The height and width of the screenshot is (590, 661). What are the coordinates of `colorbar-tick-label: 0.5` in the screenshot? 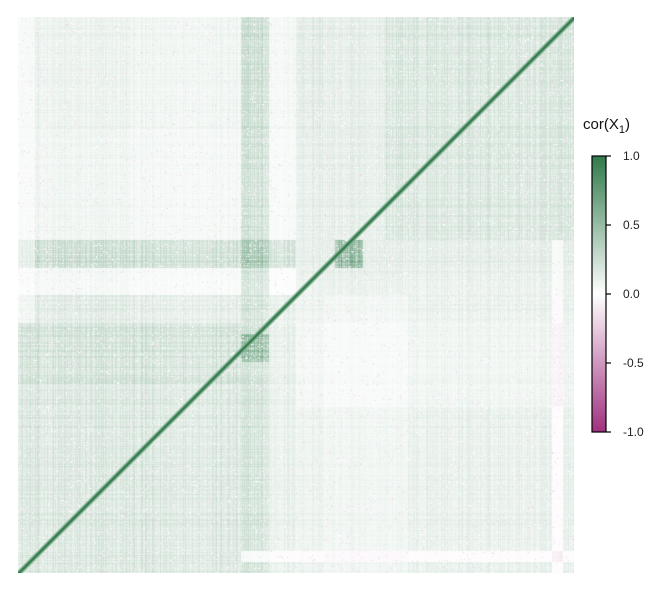 It's located at (631, 225).